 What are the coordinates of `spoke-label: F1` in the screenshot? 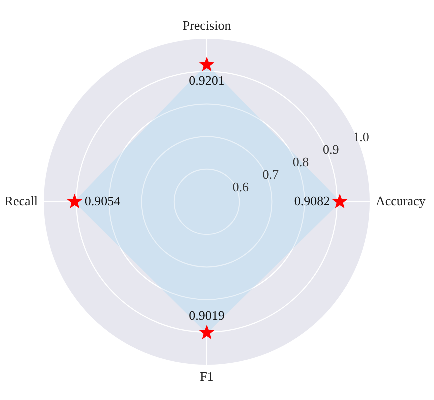 It's located at (207, 376).